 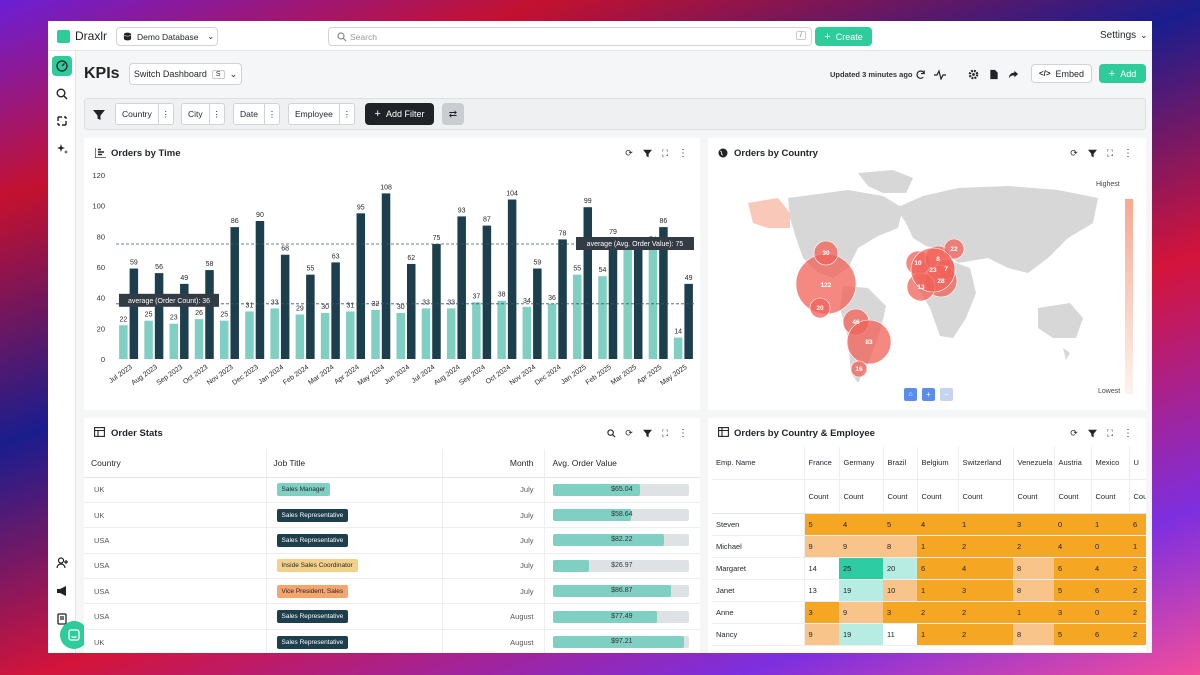 What do you see at coordinates (929, 546) in the screenshot?
I see `table-row: Michael 9 9 8 1 2 2 4 0 1` at bounding box center [929, 546].